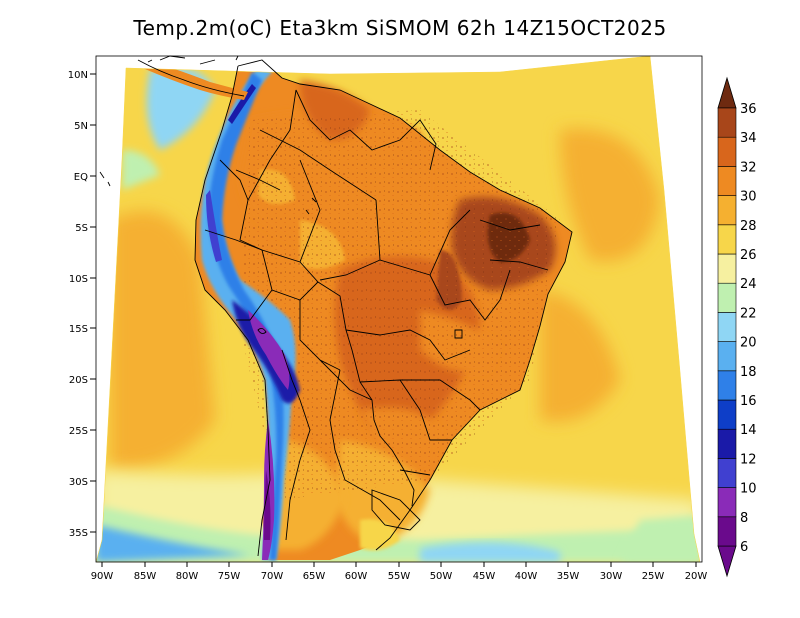 The height and width of the screenshot is (618, 800). Describe the element at coordinates (141, 170) in the screenshot. I see `northwest-cool-patch` at that location.